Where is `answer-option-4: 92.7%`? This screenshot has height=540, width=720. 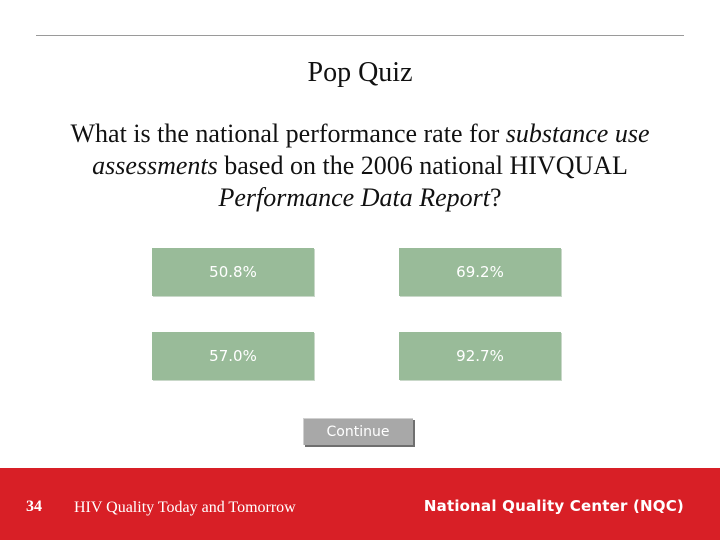 answer-option-4: 92.7% is located at coordinates (480, 356).